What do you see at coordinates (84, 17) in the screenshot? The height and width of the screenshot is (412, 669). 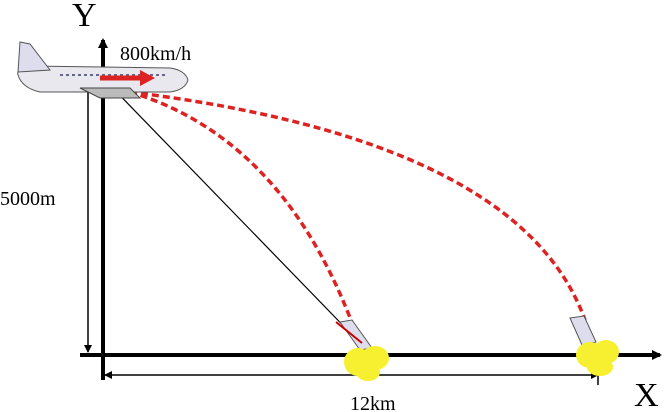 I see `y-axis-label: Y` at bounding box center [84, 17].